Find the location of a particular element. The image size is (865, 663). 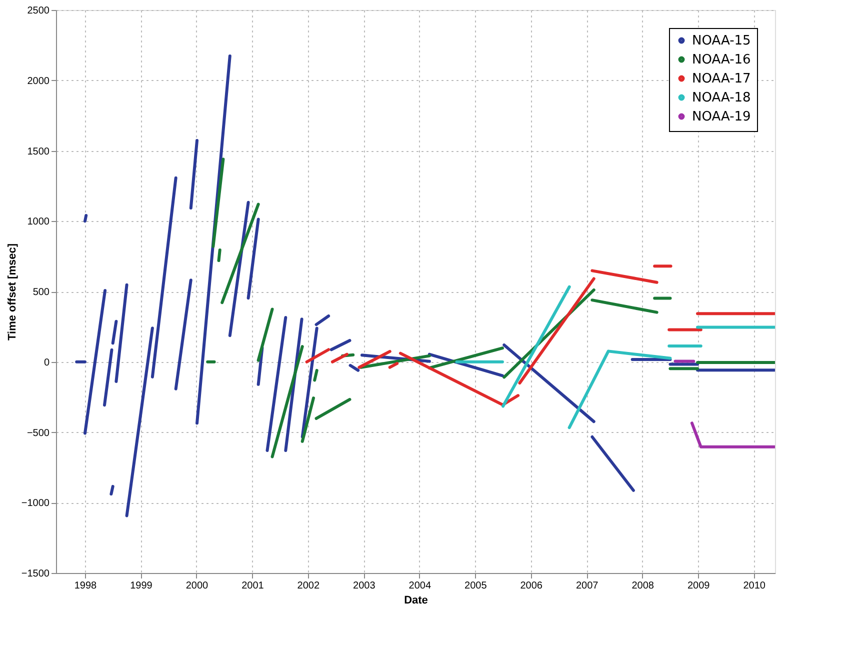

x-tick-label: 2007 is located at coordinates (587, 586).